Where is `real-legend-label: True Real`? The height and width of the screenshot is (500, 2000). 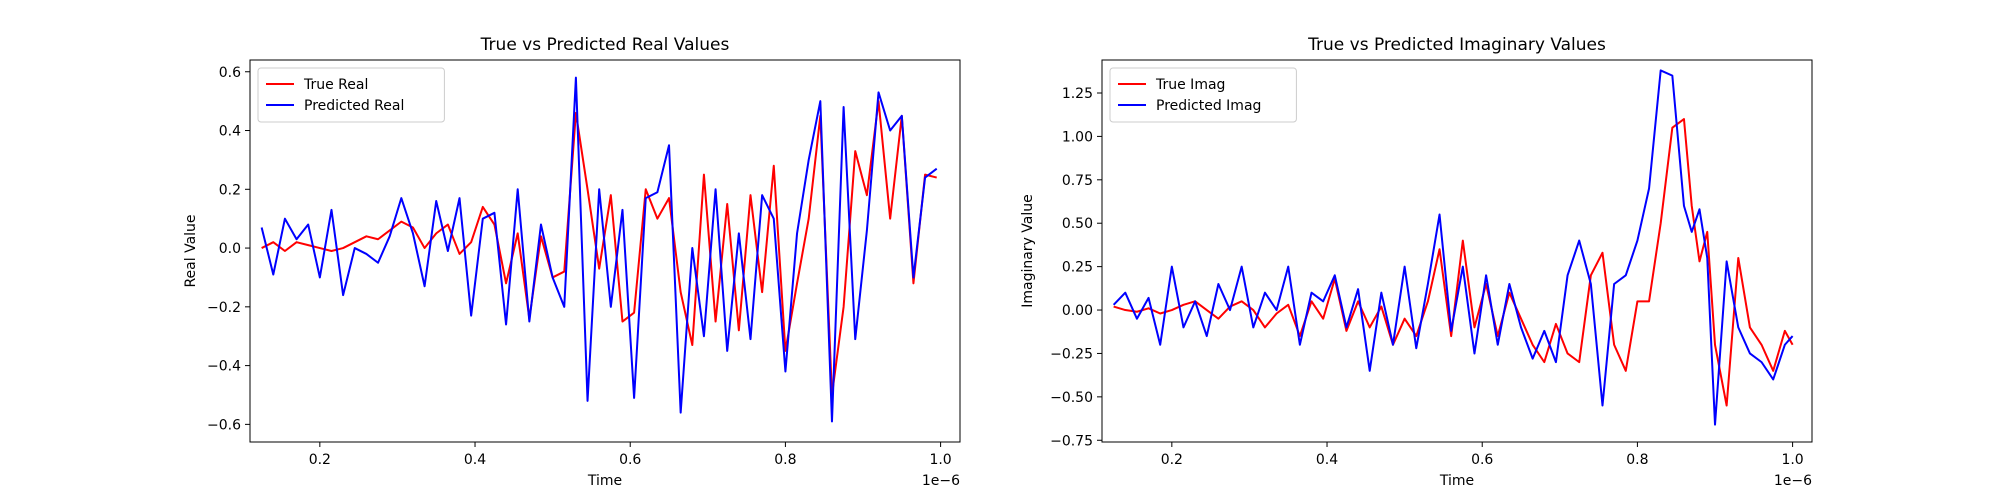
real-legend-label: True Real is located at coordinates (335, 85).